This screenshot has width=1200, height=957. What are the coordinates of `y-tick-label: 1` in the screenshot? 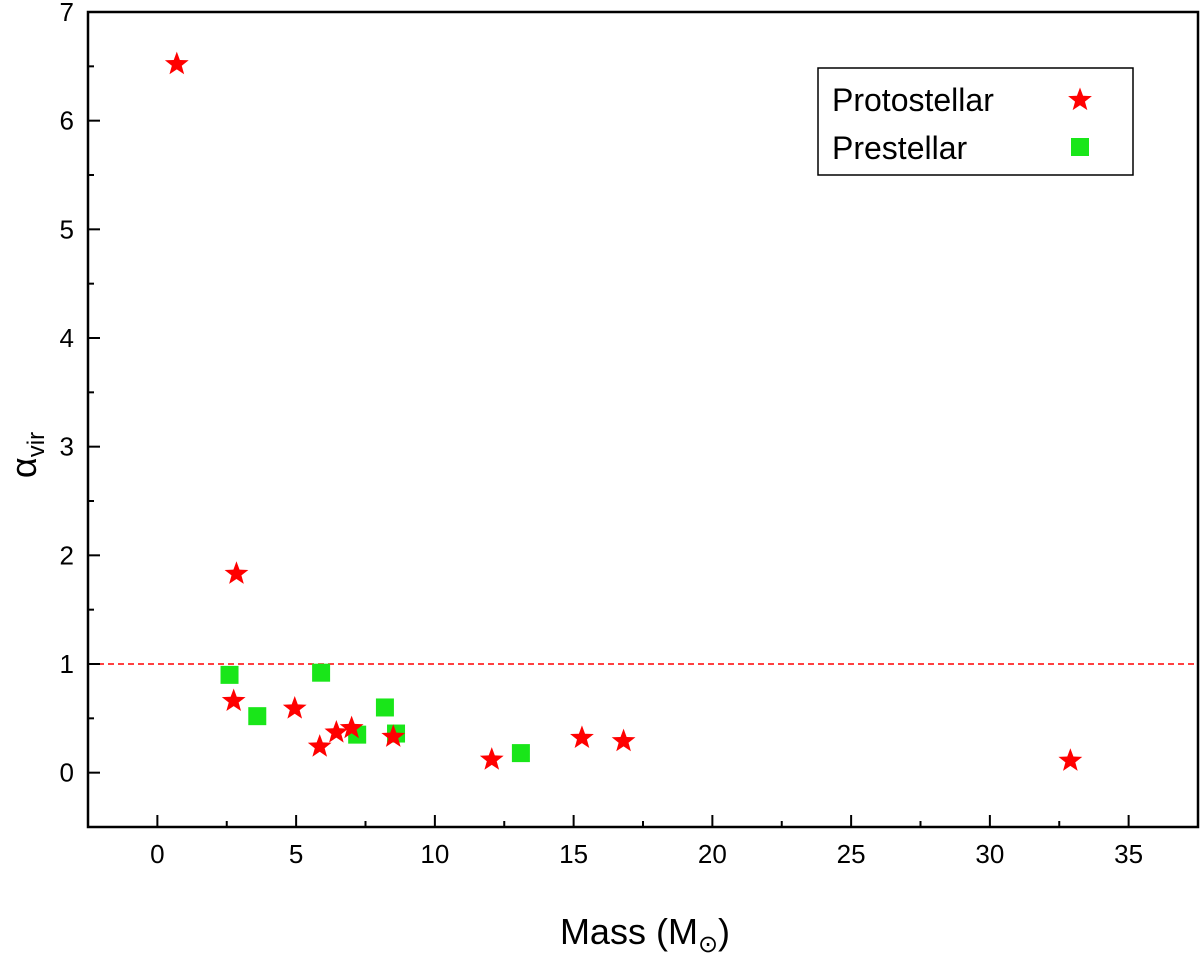 It's located at (67, 664).